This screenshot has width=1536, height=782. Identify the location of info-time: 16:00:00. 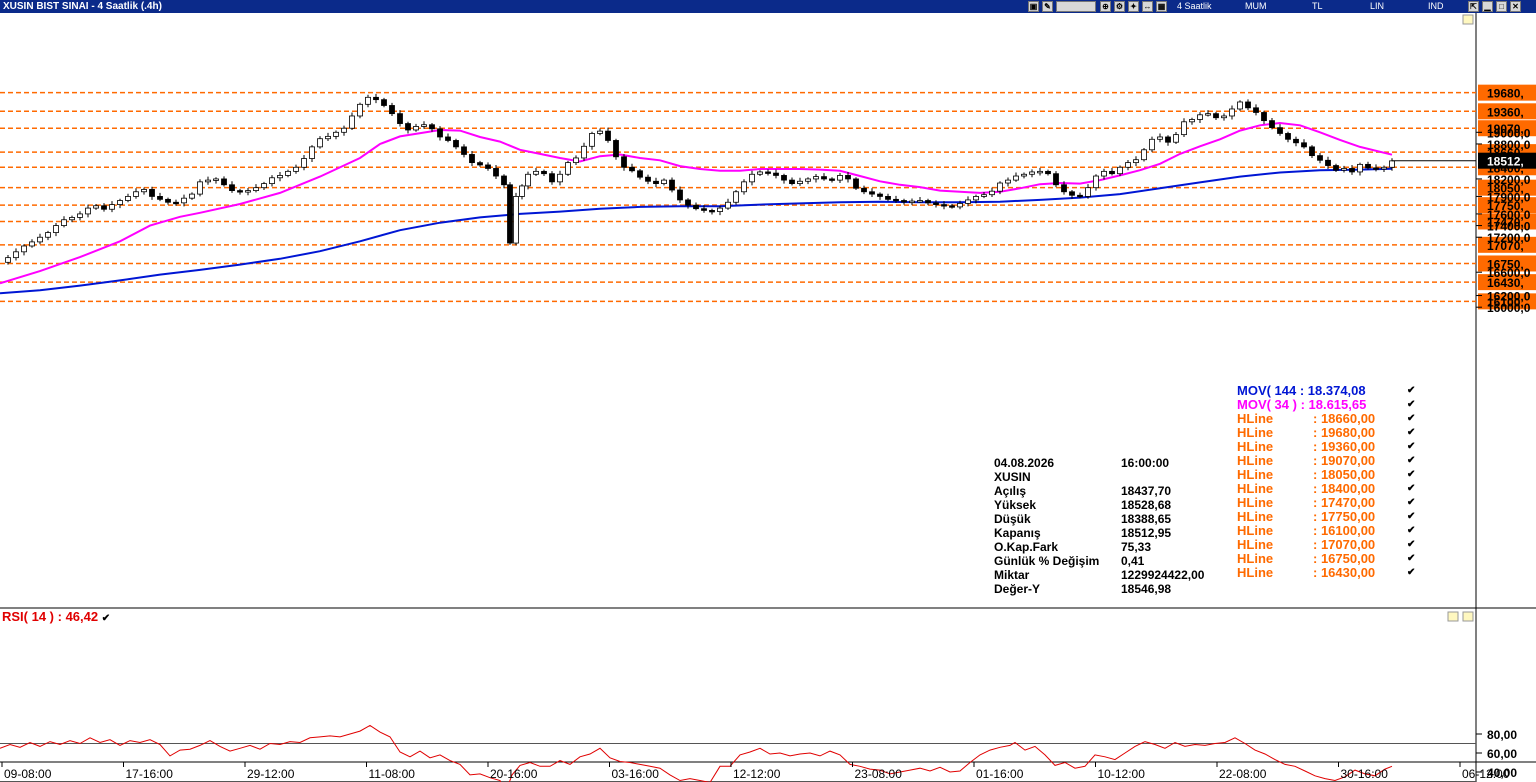
(1145, 463).